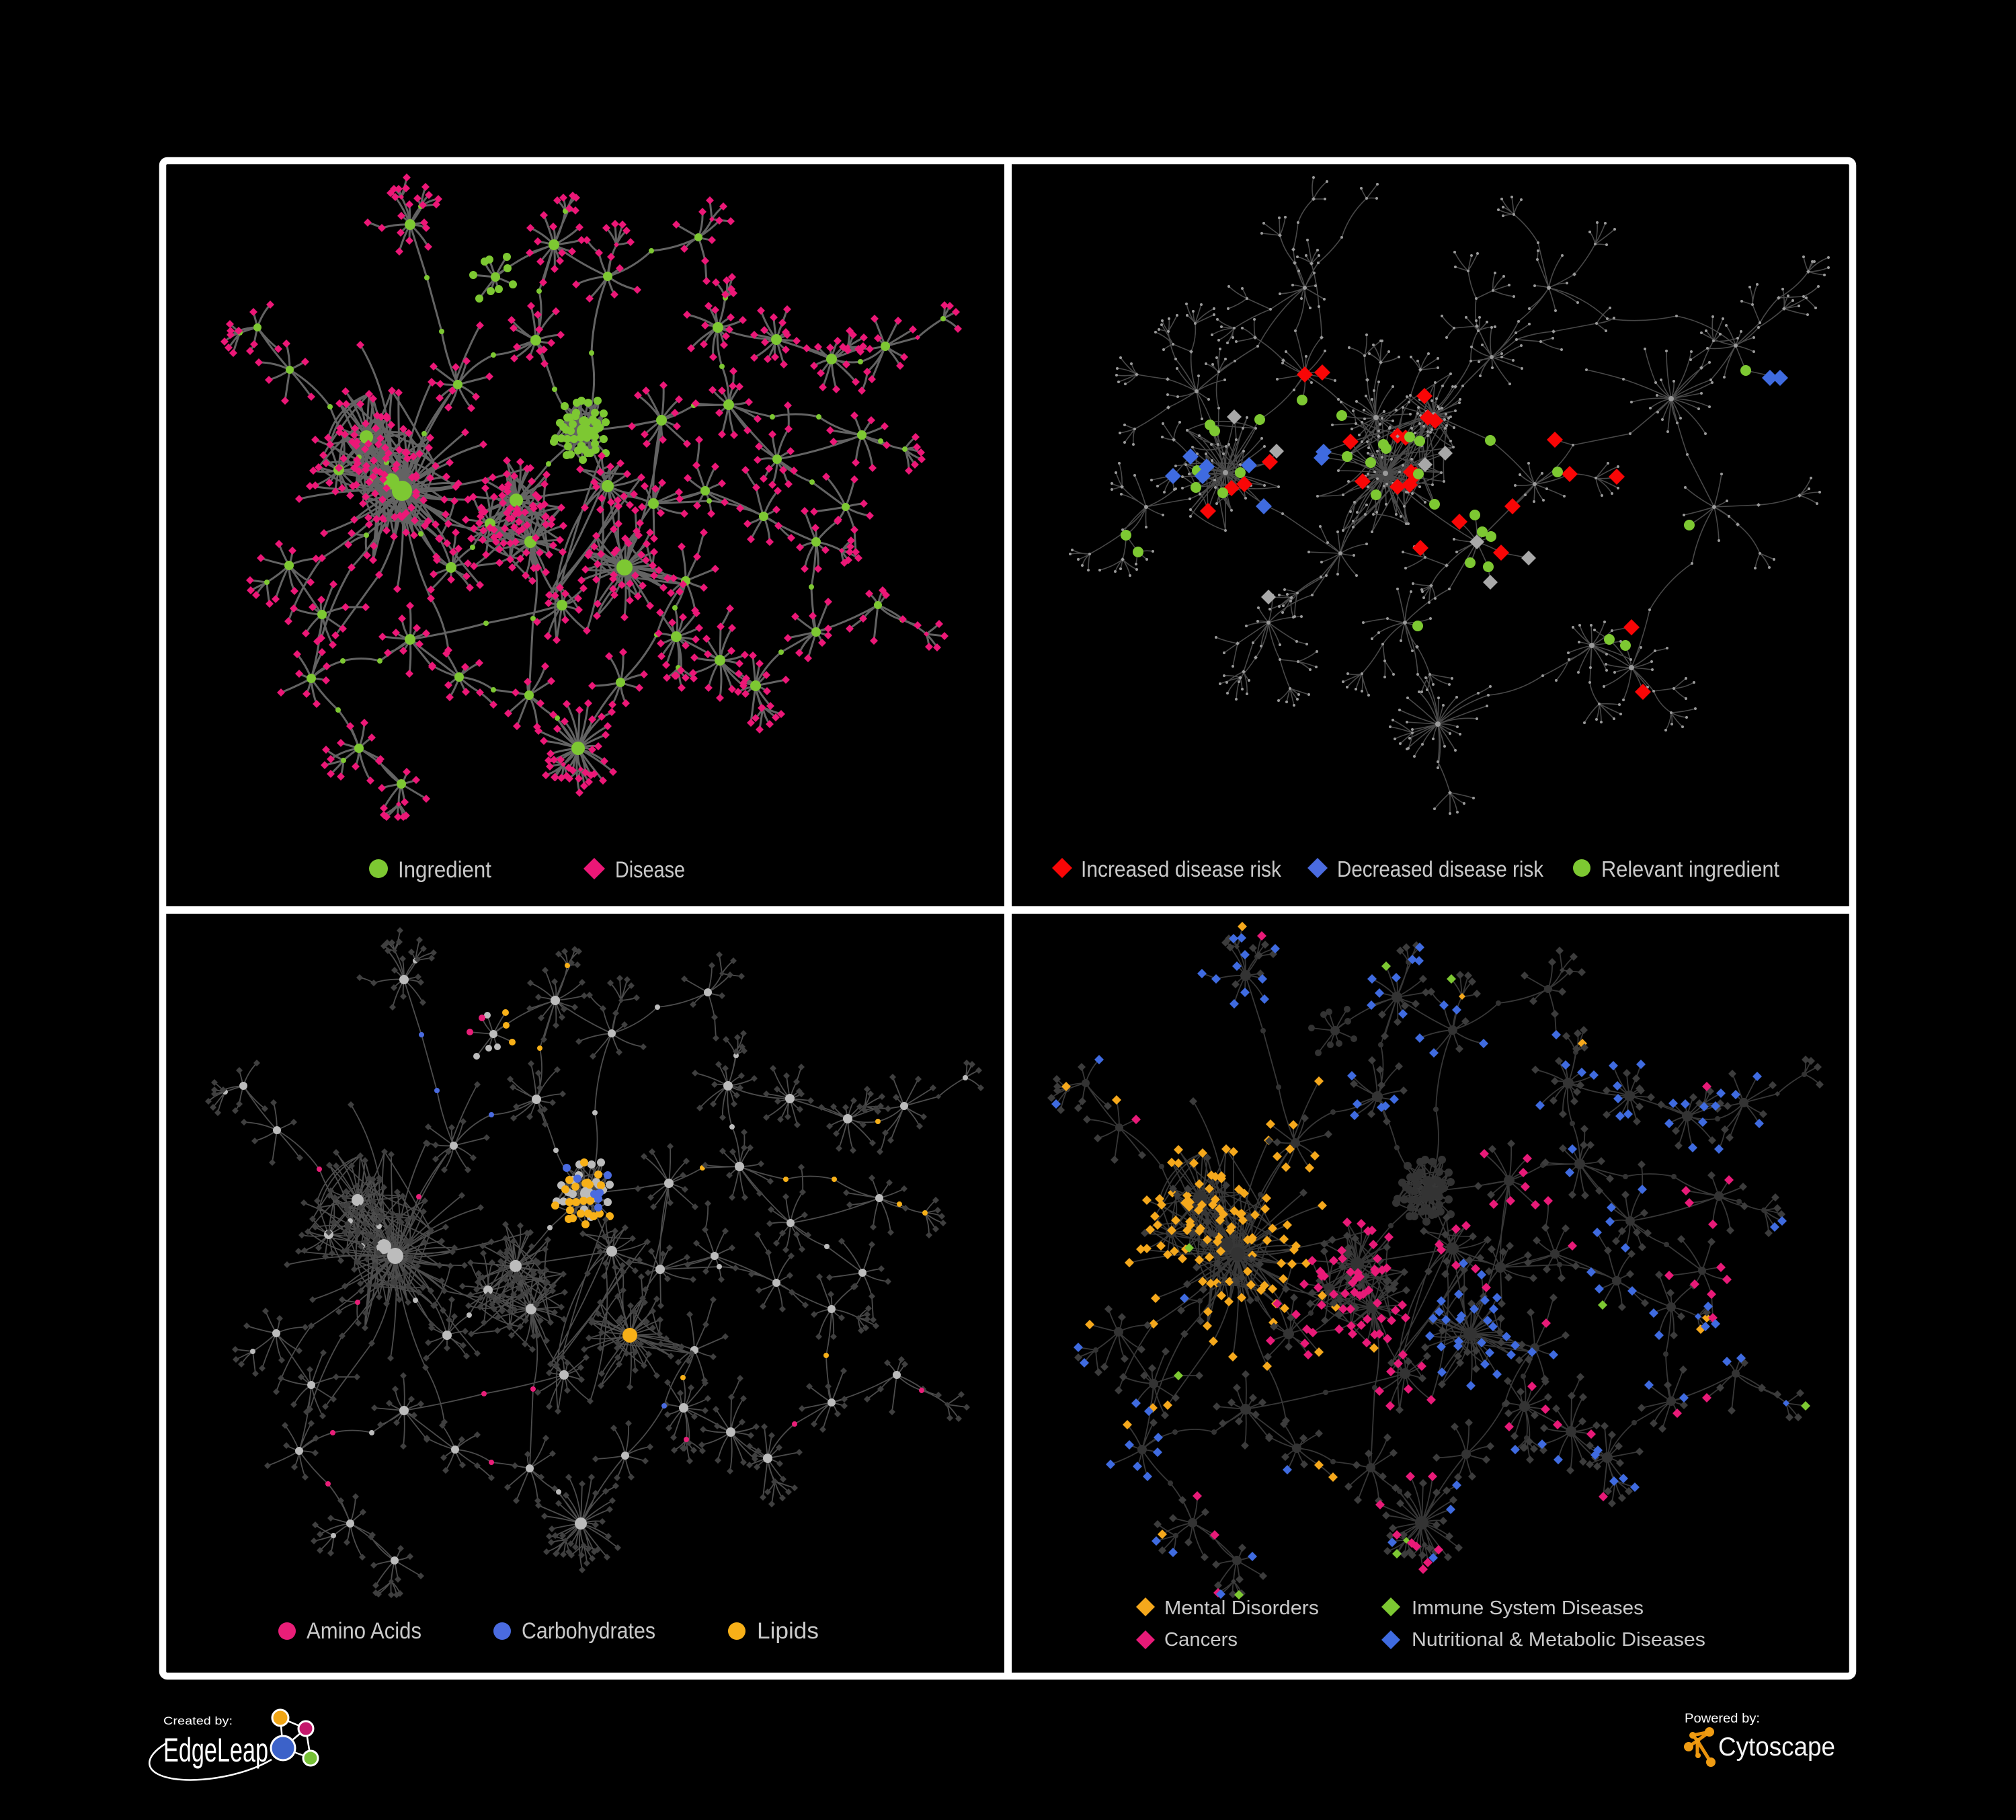 The height and width of the screenshot is (1820, 2016). What do you see at coordinates (650, 870) in the screenshot?
I see `svg-text: Disease` at bounding box center [650, 870].